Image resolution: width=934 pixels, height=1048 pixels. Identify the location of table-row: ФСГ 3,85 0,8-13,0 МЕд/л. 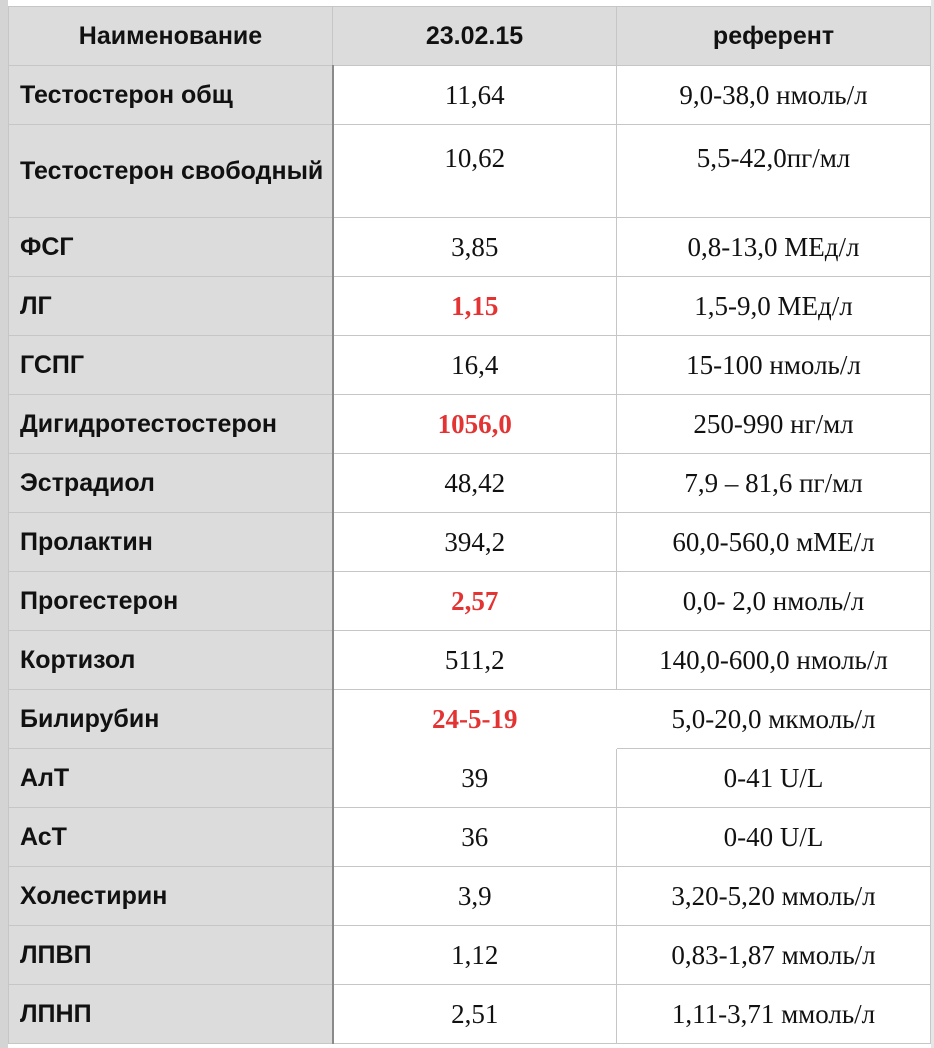
(469, 247).